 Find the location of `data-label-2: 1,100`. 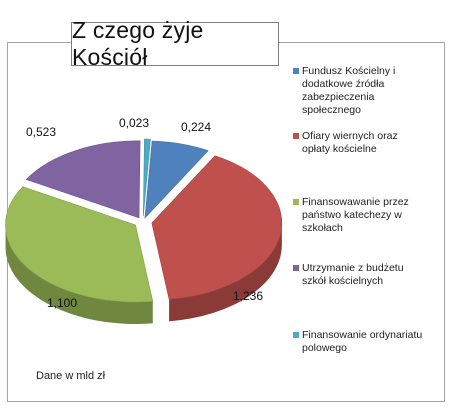

data-label-2: 1,100 is located at coordinates (62, 303).